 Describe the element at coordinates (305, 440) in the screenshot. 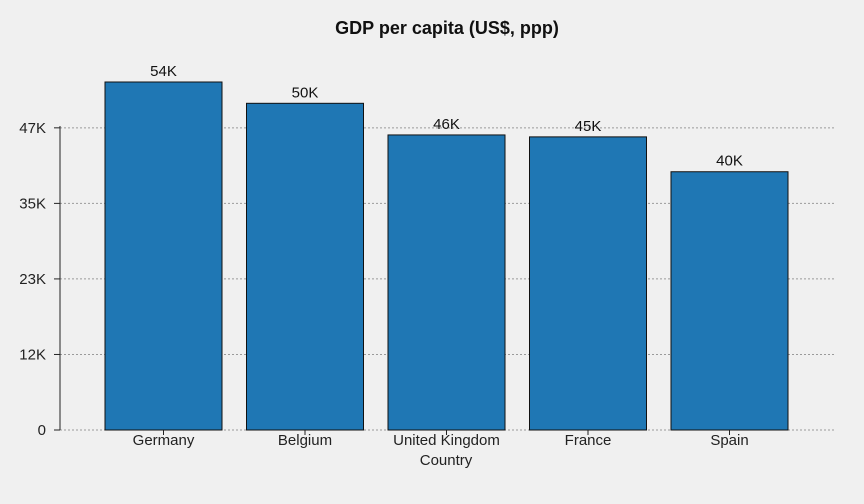

I see `x-tick-label: Belgium` at that location.